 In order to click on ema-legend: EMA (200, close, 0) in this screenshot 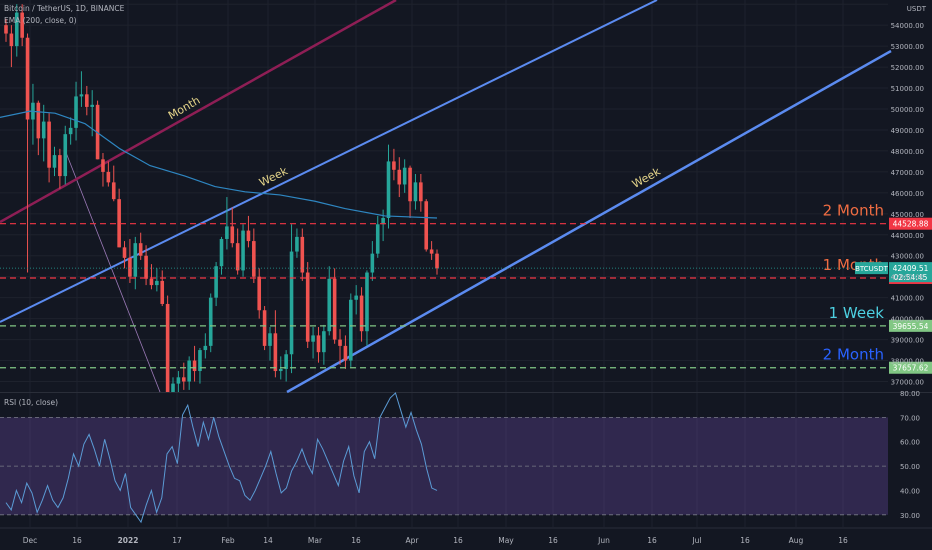, I will do `click(40, 20)`.